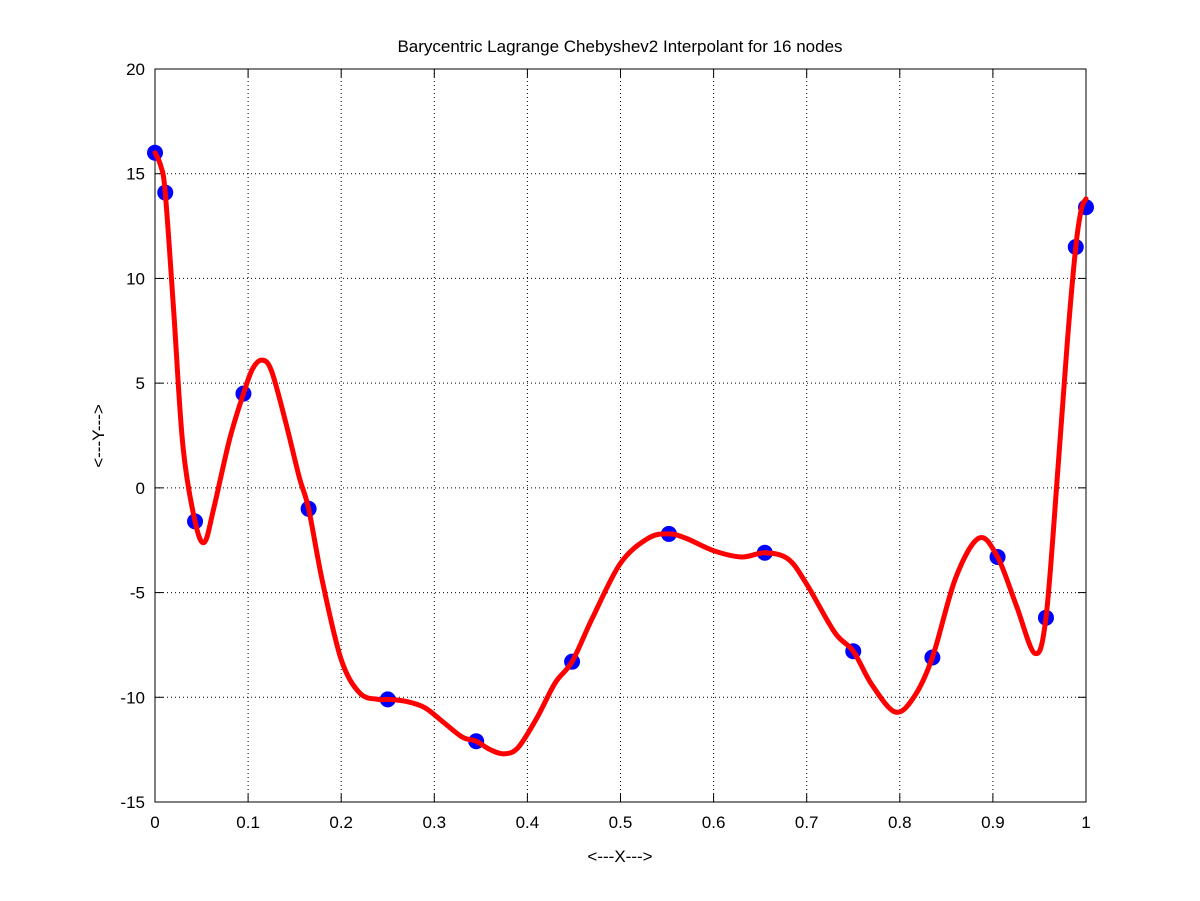  Describe the element at coordinates (135, 278) in the screenshot. I see `y-tick-label: 10` at that location.